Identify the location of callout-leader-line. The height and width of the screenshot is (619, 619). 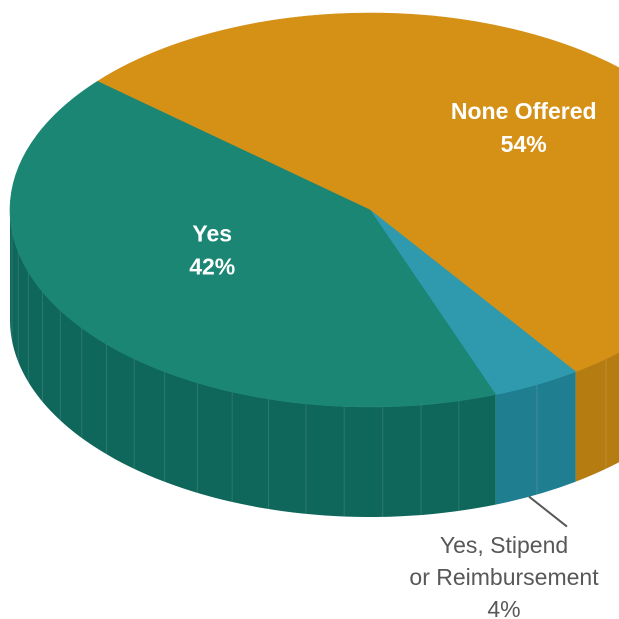
(548, 511).